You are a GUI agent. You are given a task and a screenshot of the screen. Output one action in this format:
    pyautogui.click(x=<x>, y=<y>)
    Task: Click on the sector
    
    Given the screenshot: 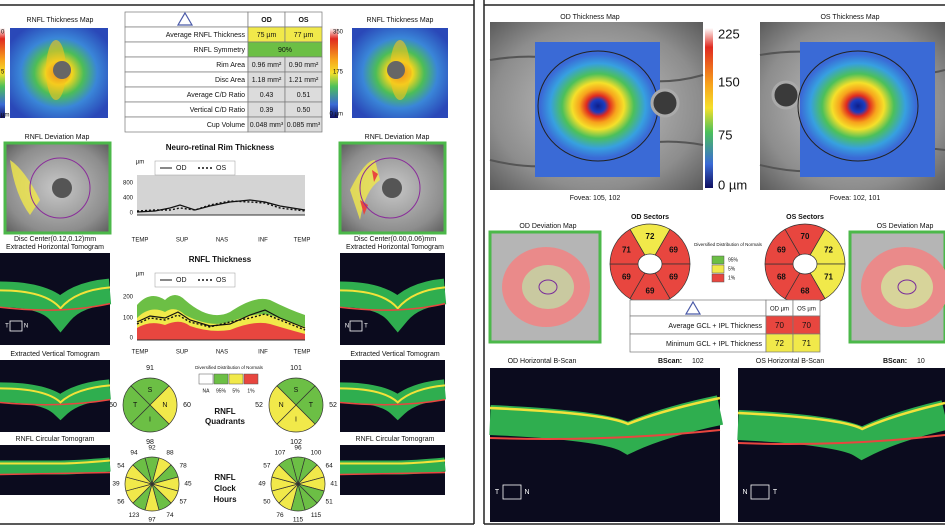 What is the action you would take?
    pyautogui.click(x=785, y=246)
    